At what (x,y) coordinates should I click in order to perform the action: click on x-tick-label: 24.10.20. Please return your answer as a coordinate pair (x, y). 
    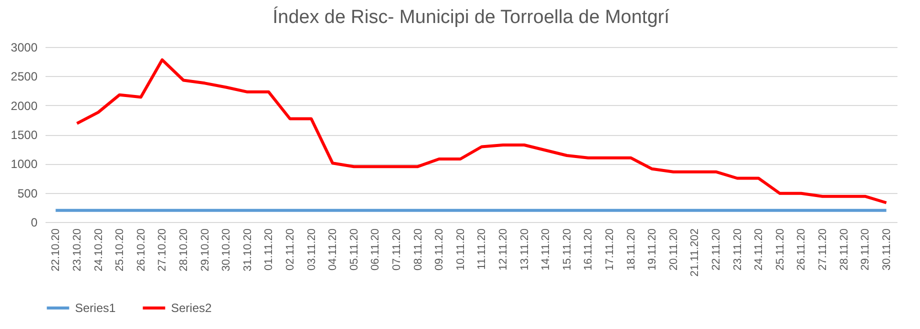
    Looking at the image, I should click on (98, 250).